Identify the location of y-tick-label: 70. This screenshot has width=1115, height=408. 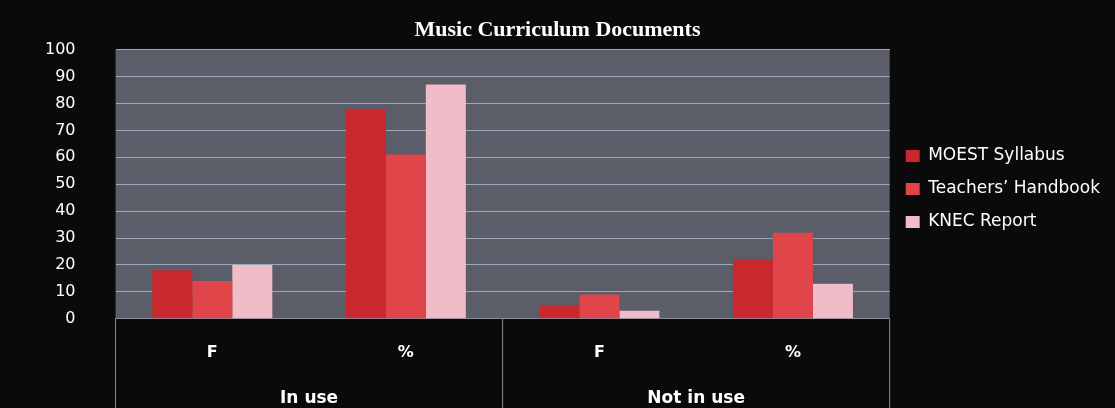
(65, 129).